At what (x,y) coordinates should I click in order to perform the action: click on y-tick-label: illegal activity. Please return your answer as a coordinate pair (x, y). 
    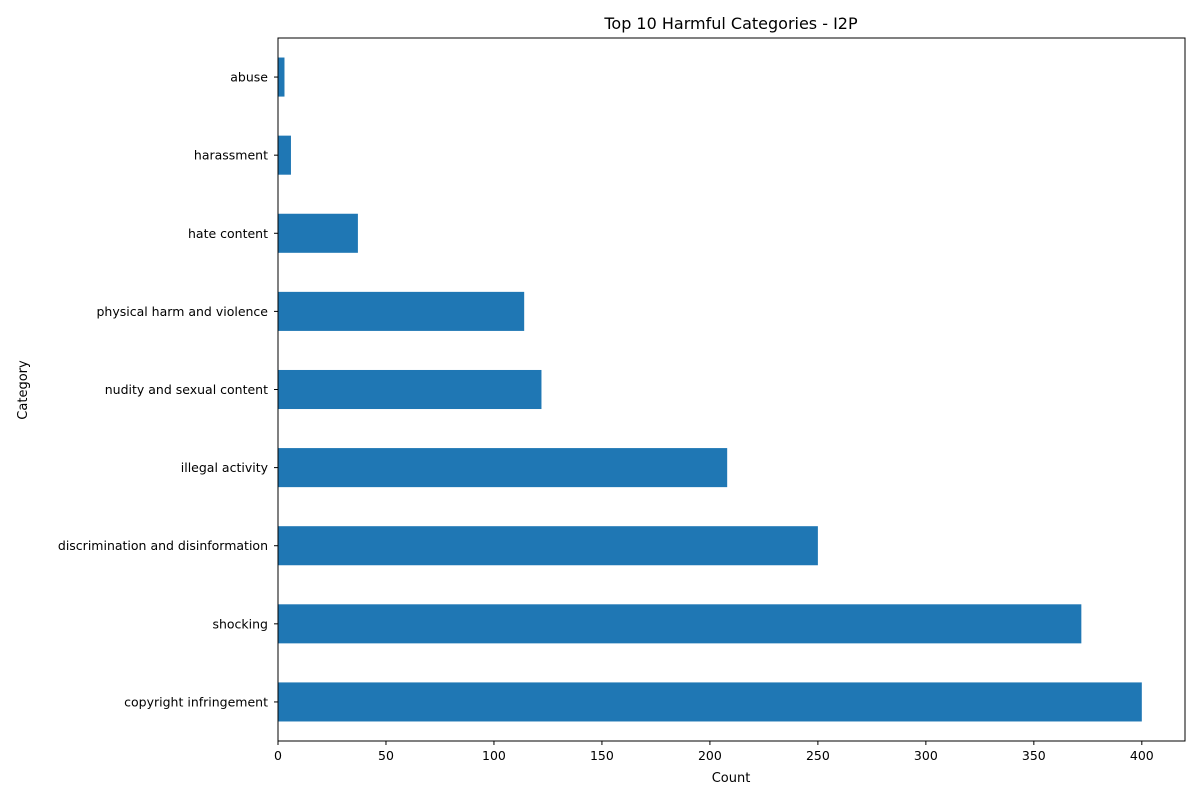
    Looking at the image, I should click on (225, 467).